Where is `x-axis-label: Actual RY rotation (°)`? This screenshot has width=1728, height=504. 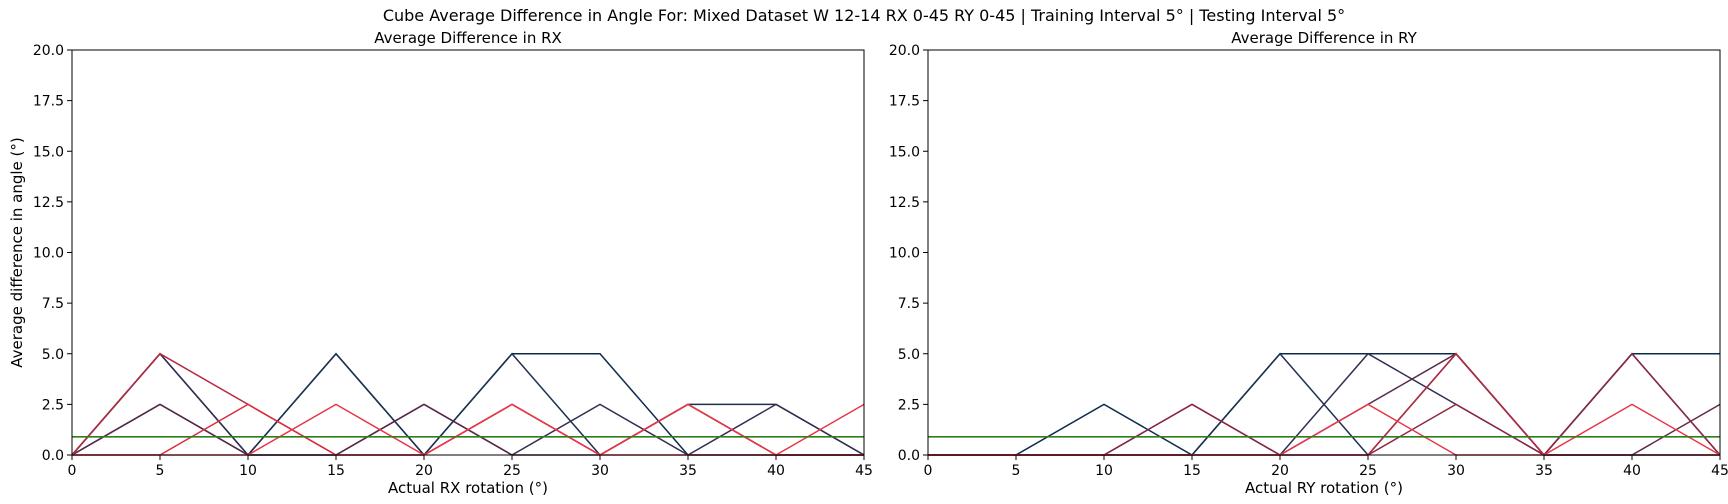 x-axis-label: Actual RY rotation (°) is located at coordinates (1324, 488).